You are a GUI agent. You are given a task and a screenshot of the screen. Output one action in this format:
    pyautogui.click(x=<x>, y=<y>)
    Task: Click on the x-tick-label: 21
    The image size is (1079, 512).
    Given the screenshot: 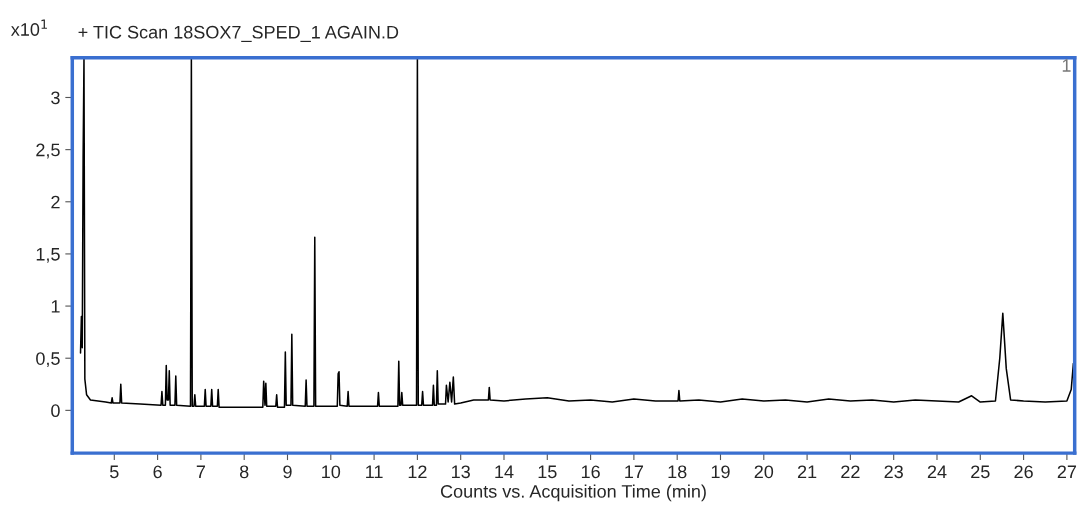 What is the action you would take?
    pyautogui.click(x=807, y=472)
    